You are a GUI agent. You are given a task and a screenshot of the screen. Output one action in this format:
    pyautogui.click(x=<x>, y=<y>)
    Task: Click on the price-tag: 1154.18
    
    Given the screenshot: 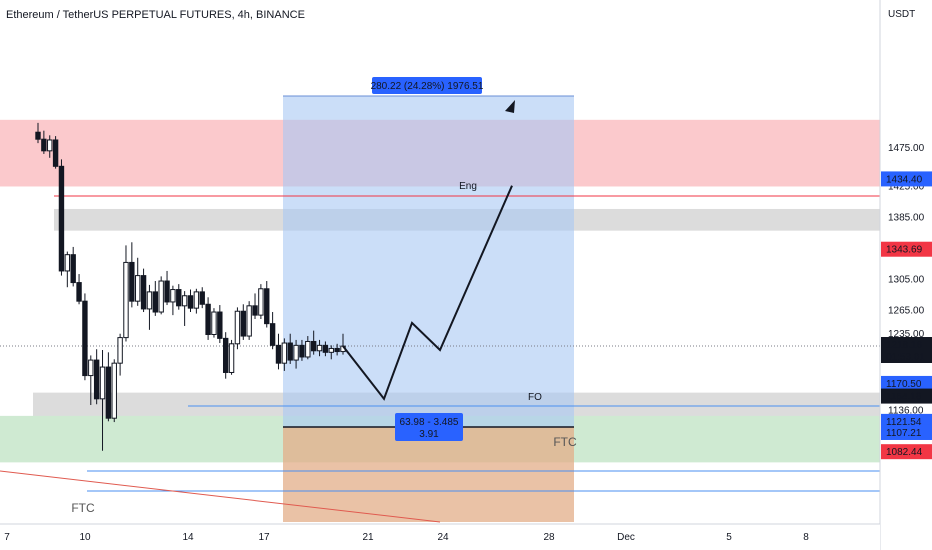 What is the action you would take?
    pyautogui.click(x=906, y=396)
    